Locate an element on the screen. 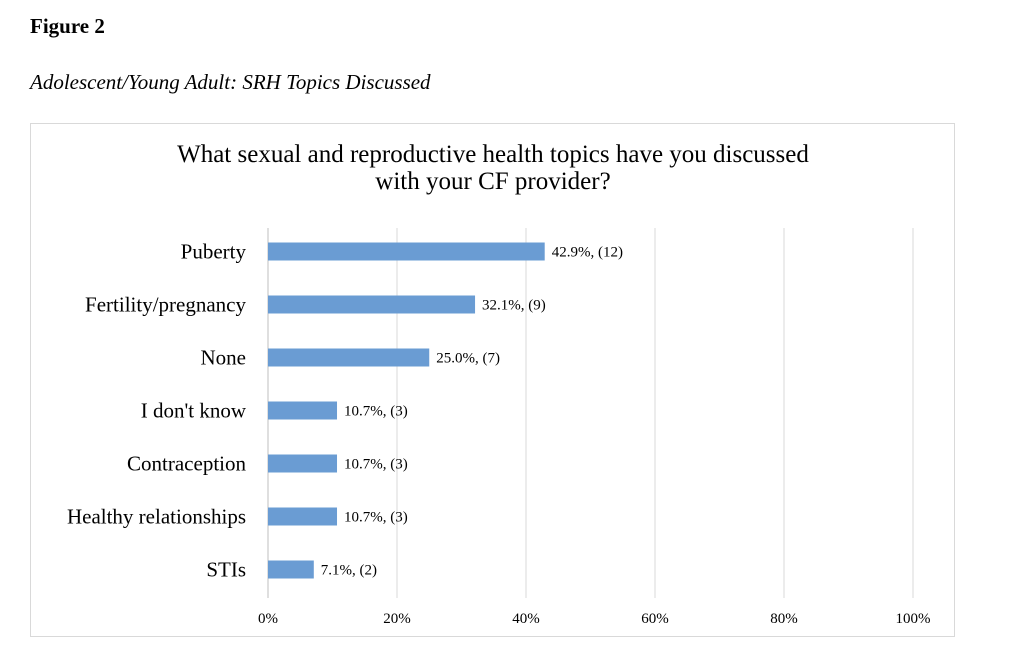 The width and height of the screenshot is (1024, 663). x-tick-label: 60% is located at coordinates (655, 619).